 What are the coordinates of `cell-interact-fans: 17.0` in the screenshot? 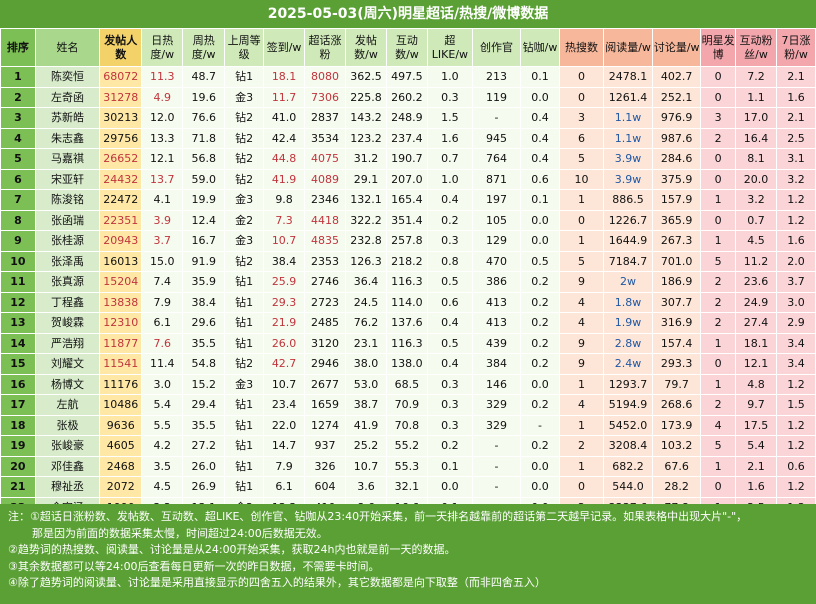 It's located at (756, 118).